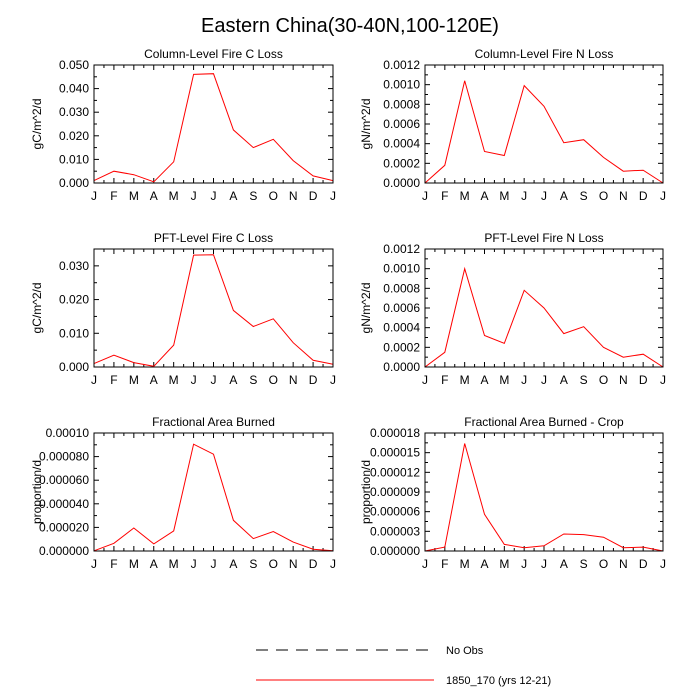  I want to click on panel-title: Fractional Area Burned, so click(213, 422).